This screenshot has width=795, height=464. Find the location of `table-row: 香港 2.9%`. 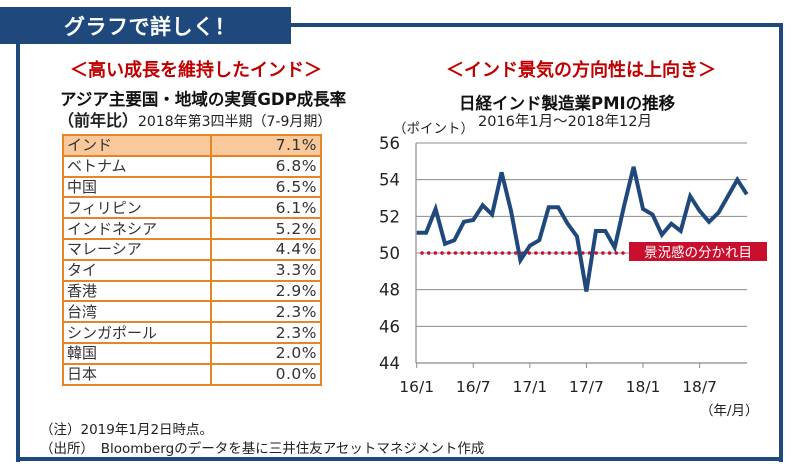

table-row: 香港 2.9% is located at coordinates (192, 291).